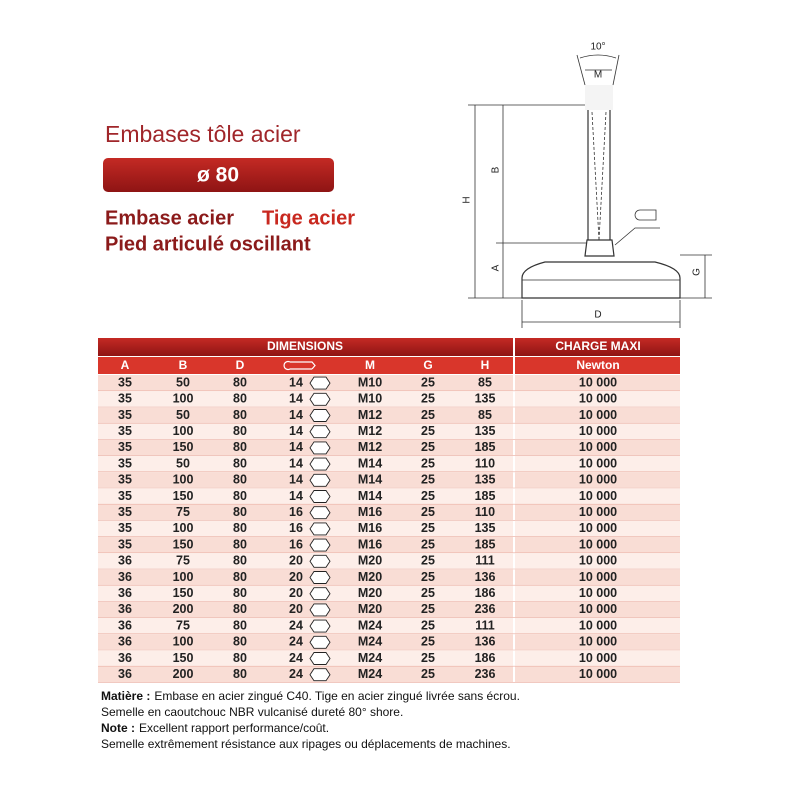  Describe the element at coordinates (183, 365) in the screenshot. I see `column-header: B` at that location.